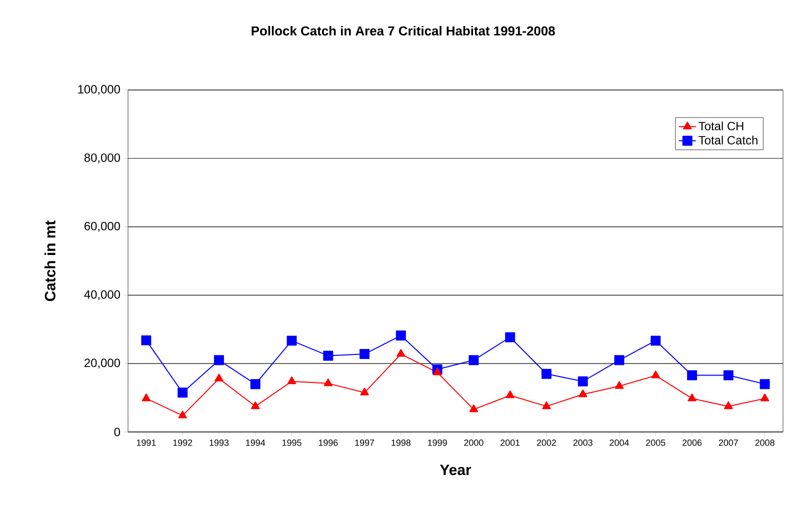 Image resolution: width=787 pixels, height=514 pixels. Describe the element at coordinates (328, 443) in the screenshot. I see `x-tick-label: 1996` at that location.